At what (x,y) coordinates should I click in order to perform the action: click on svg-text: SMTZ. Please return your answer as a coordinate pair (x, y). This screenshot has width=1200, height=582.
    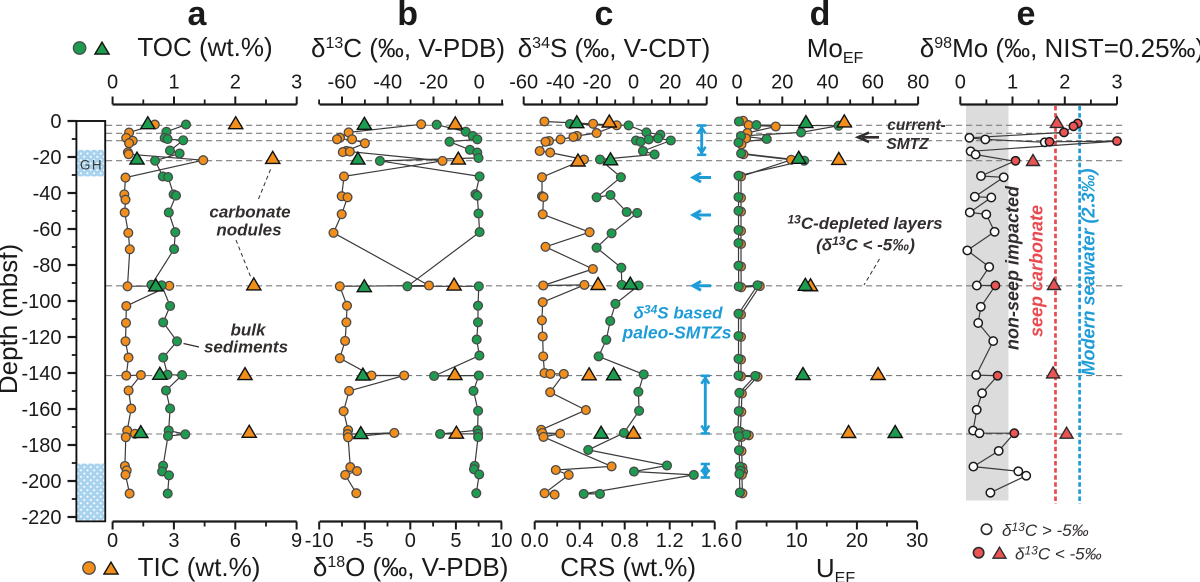
    Looking at the image, I should click on (907, 144).